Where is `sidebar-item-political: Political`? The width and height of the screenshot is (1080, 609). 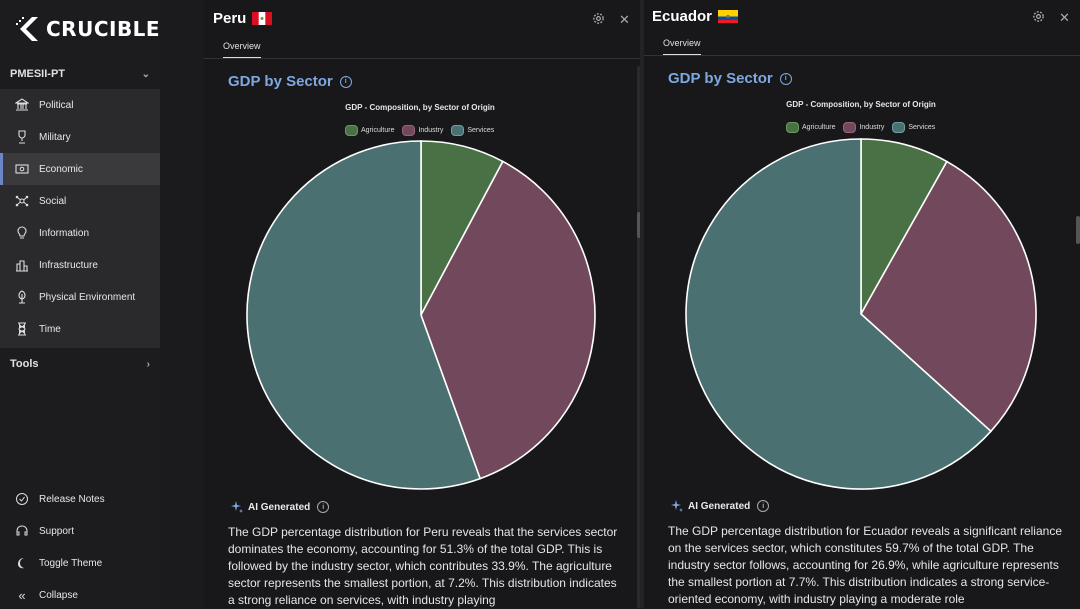
sidebar-item-political: Political is located at coordinates (80, 105).